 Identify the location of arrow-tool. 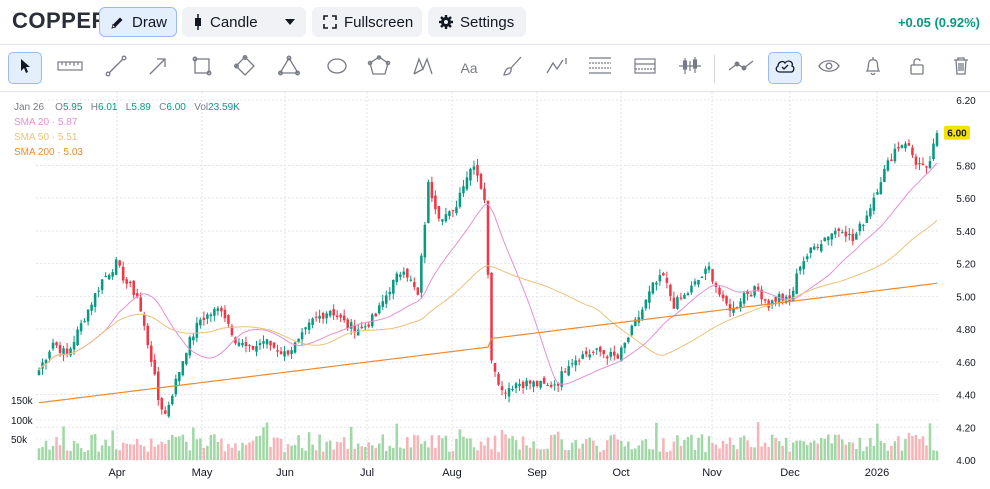
(158, 68).